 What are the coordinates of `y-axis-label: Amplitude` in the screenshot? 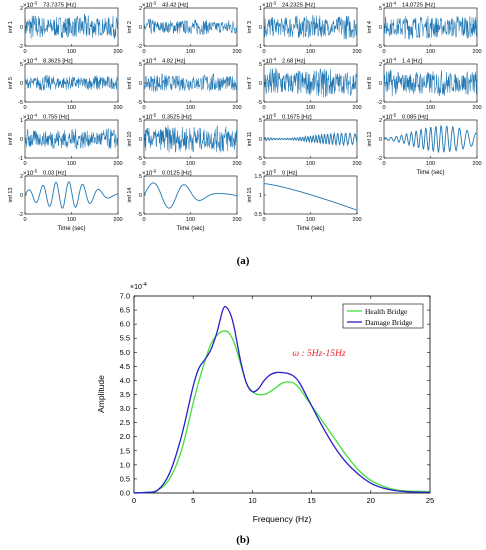 It's located at (101, 394).